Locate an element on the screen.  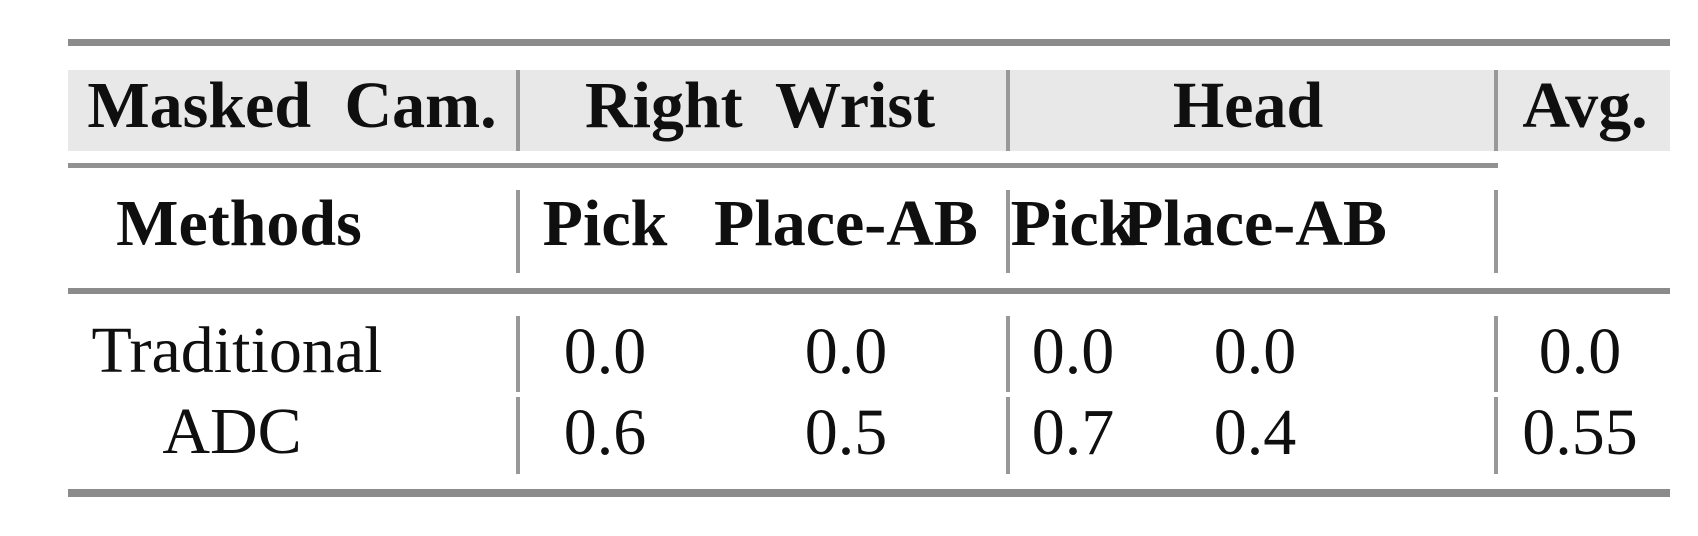
cell-value: 0.6 is located at coordinates (605, 432).